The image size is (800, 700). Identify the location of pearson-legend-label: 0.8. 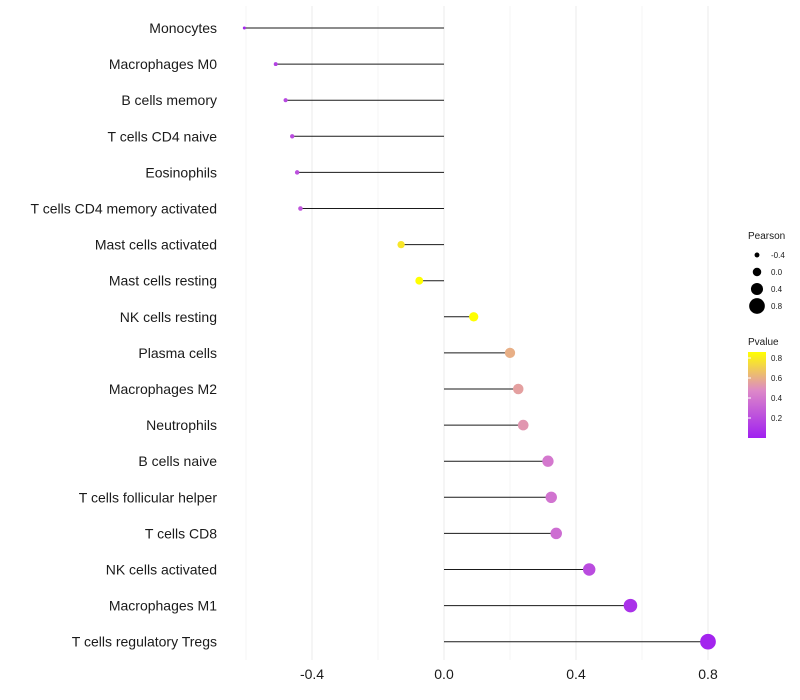
(777, 306).